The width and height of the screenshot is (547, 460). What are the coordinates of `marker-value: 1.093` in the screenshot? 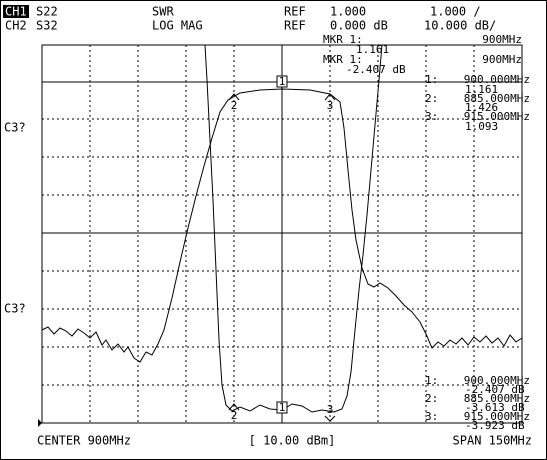 It's located at (481, 126).